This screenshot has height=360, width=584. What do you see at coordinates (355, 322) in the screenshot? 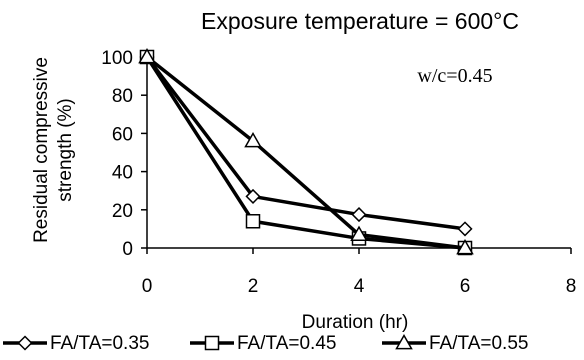
I see `x-axis-label: Duration (hr)` at bounding box center [355, 322].